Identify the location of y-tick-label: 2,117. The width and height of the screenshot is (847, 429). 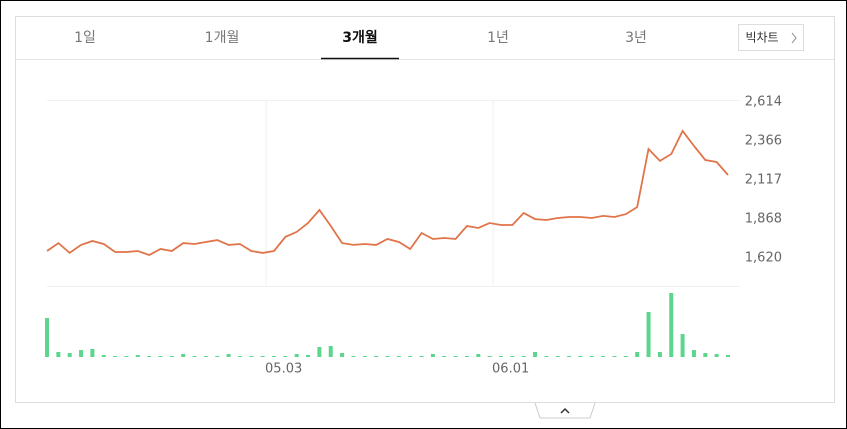
(763, 179).